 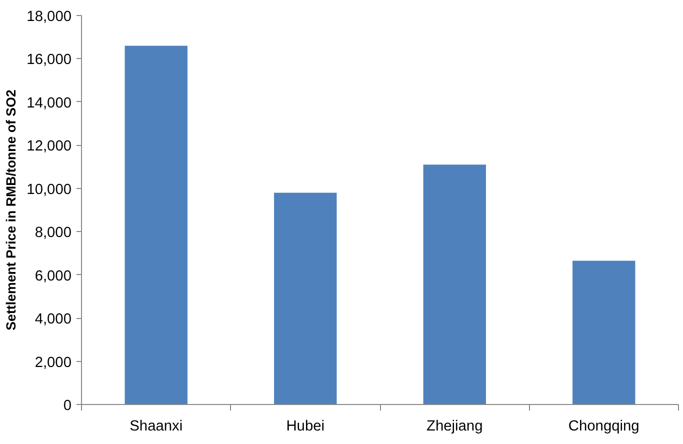 I want to click on y-tick-label: 4,000, so click(x=53, y=320).